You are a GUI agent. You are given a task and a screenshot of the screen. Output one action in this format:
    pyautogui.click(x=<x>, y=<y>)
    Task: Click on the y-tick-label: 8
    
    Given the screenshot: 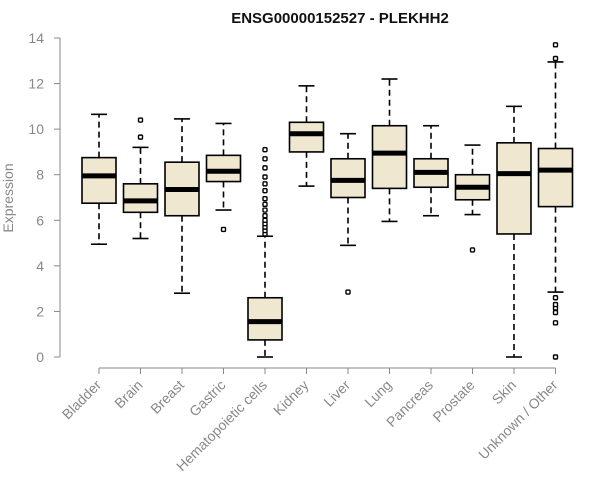 What is the action you would take?
    pyautogui.click(x=40, y=175)
    